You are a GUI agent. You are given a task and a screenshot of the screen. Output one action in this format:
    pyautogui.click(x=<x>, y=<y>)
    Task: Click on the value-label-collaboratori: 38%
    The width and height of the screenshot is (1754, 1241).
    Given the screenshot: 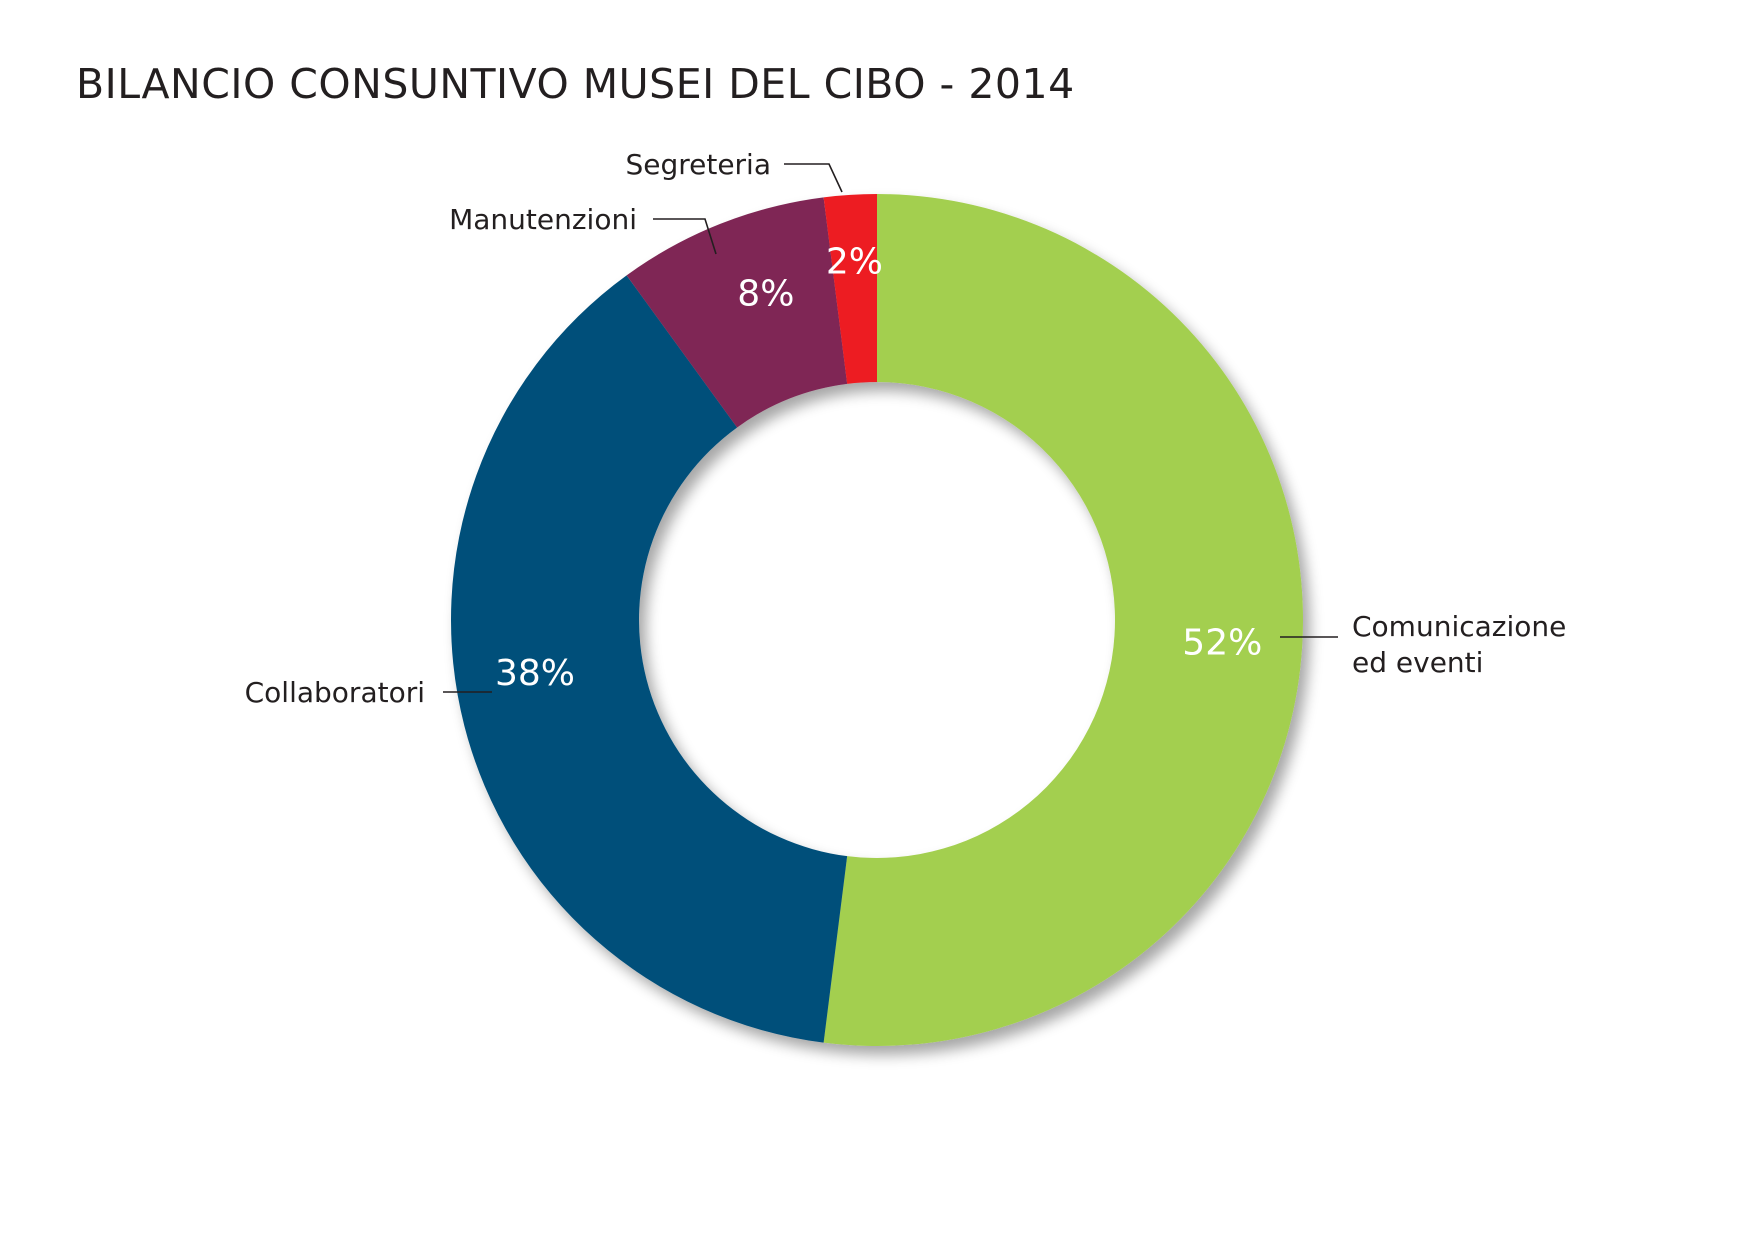 What is the action you would take?
    pyautogui.click(x=535, y=673)
    